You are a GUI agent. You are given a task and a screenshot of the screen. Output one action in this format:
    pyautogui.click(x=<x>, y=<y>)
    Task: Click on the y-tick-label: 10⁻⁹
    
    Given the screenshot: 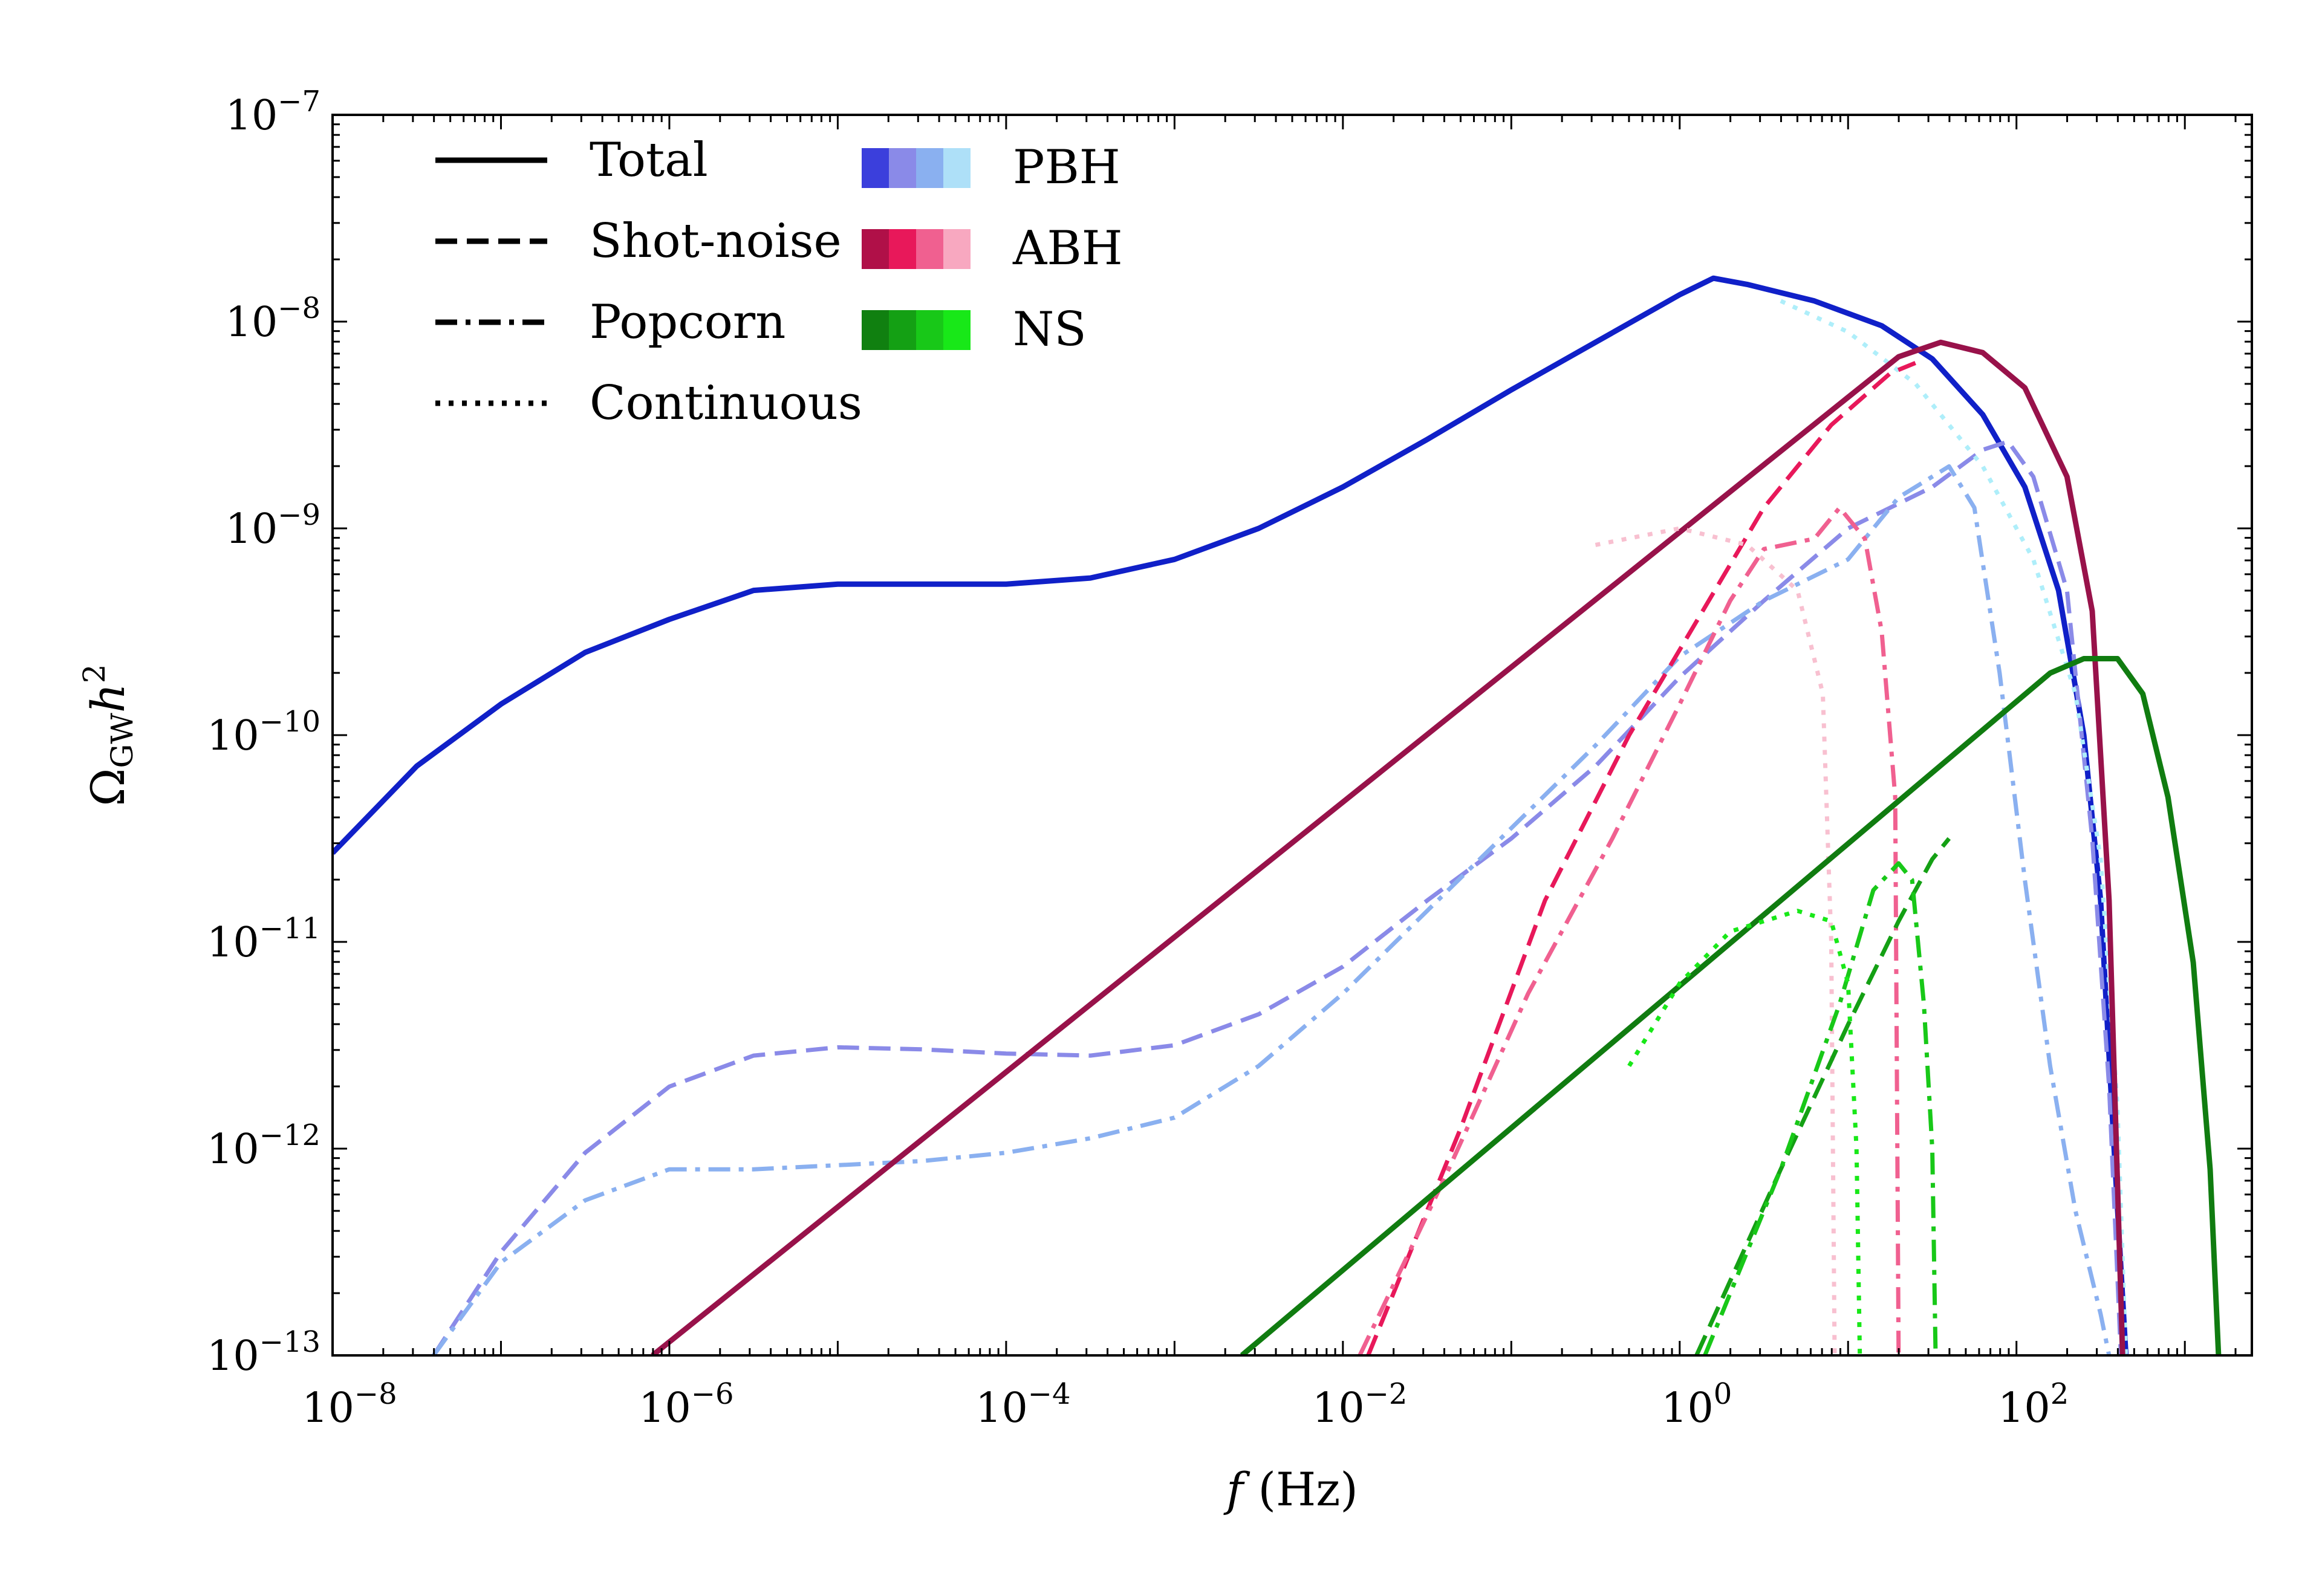 What is the action you would take?
    pyautogui.click(x=273, y=525)
    